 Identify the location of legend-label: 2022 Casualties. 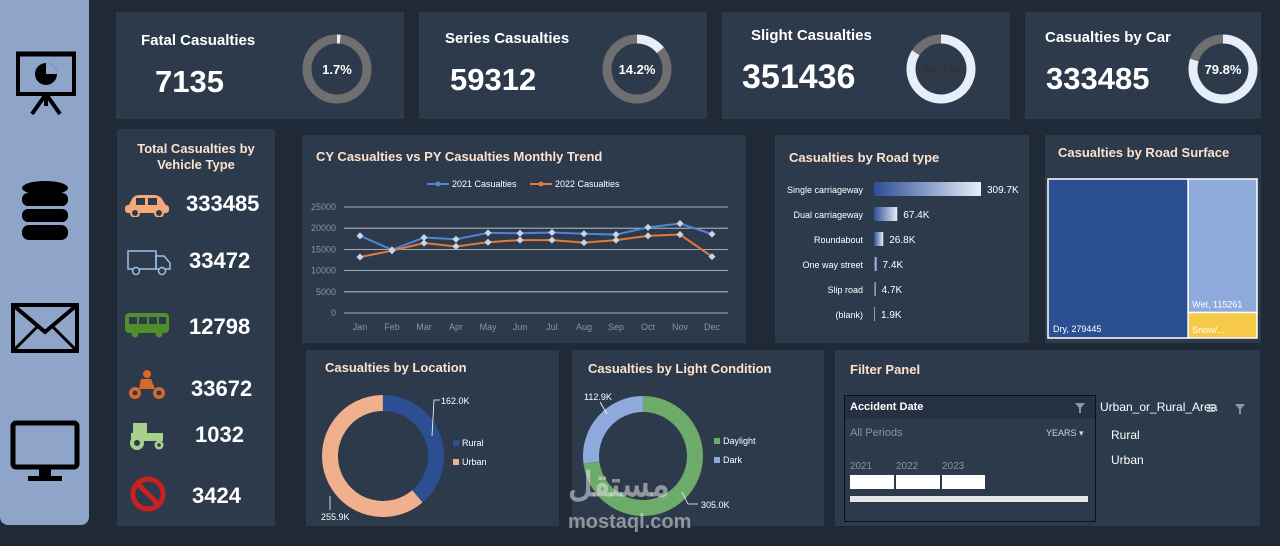
(587, 184).